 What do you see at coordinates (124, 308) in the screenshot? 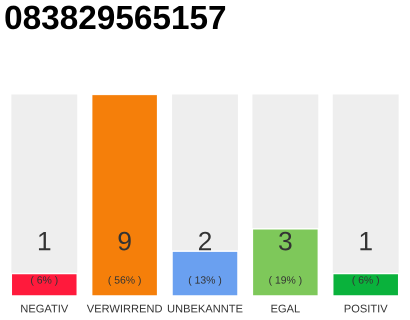
I see `x-tick-label: VERWIRREND` at bounding box center [124, 308].